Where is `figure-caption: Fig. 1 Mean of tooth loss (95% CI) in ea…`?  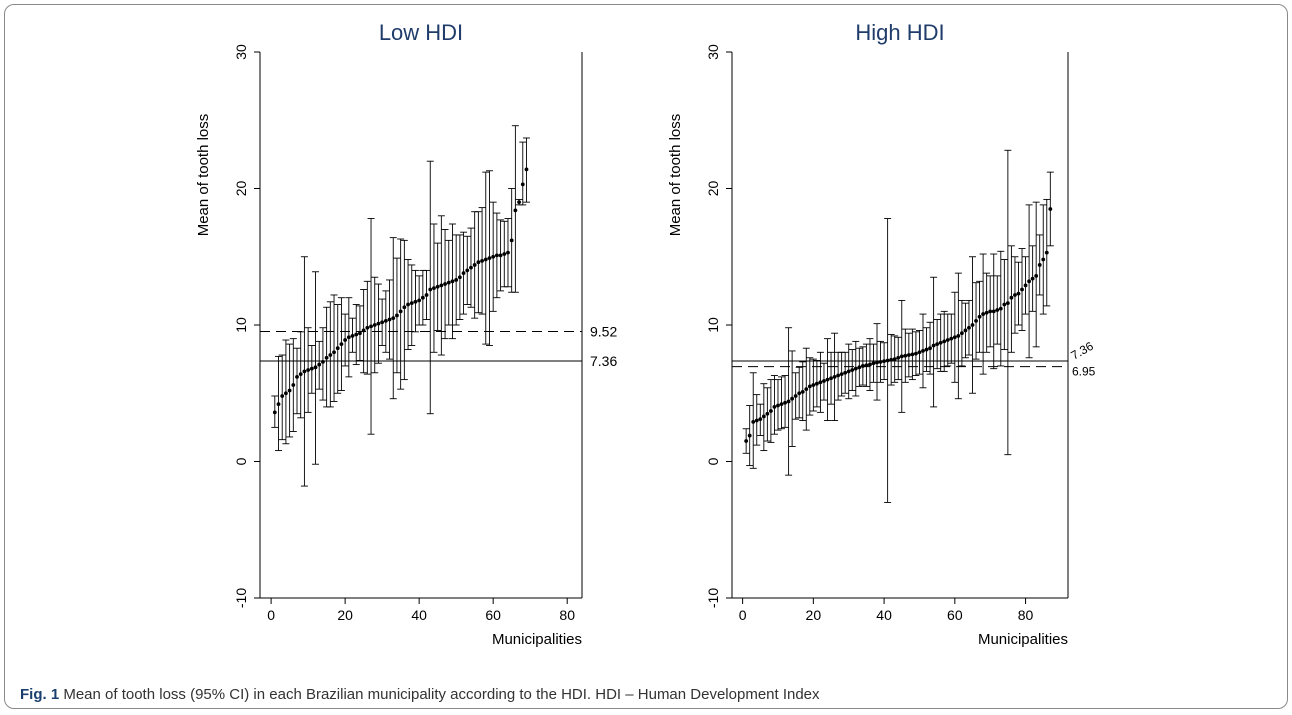 figure-caption: Fig. 1 Mean of tooth loss (95% CI) in ea… is located at coordinates (420, 694).